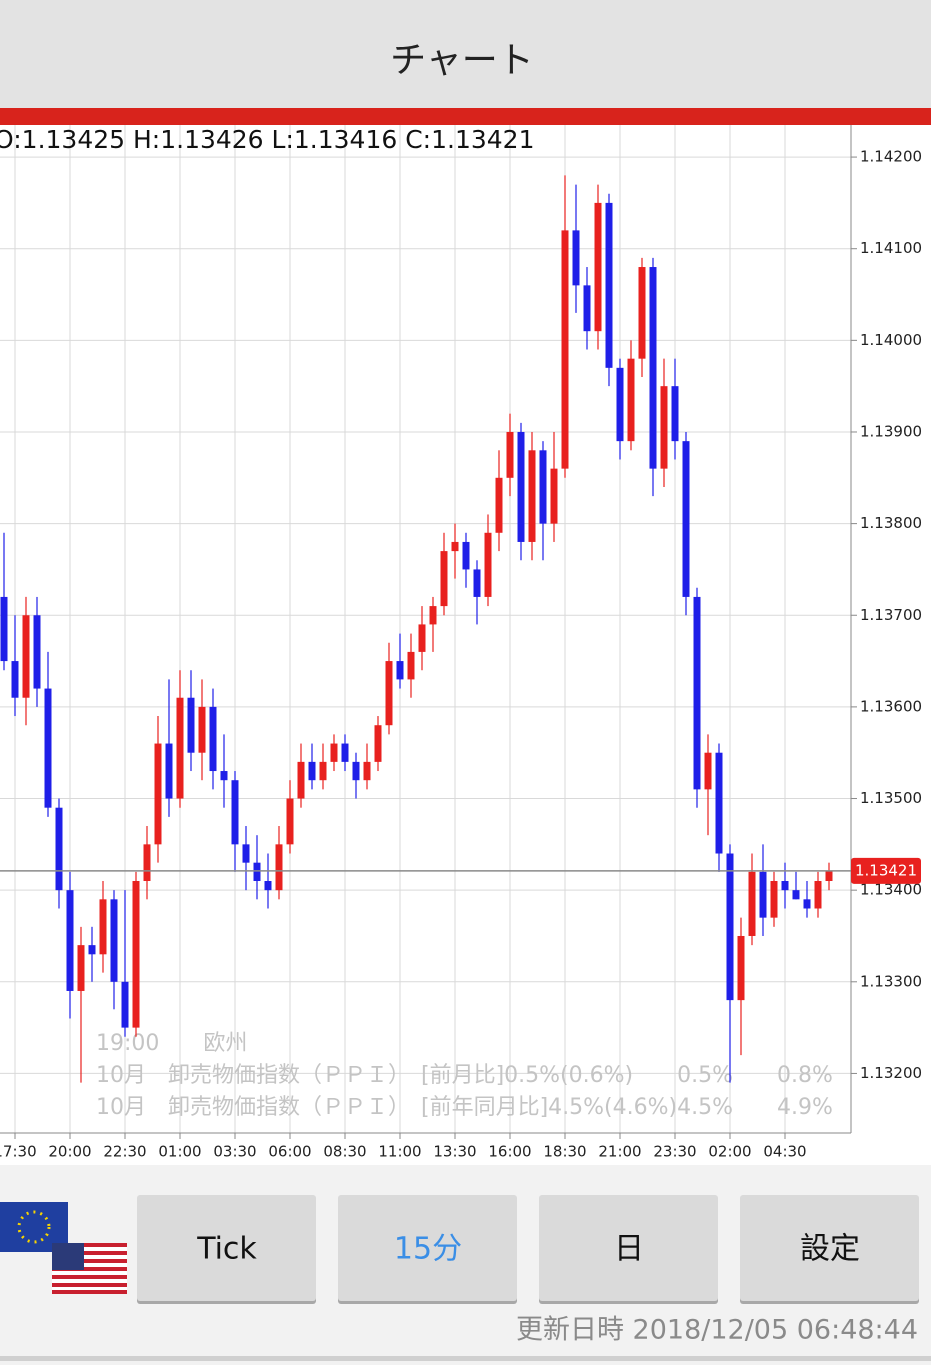  Describe the element at coordinates (454, 1152) in the screenshot. I see `x-tick-label: 13:30` at that location.